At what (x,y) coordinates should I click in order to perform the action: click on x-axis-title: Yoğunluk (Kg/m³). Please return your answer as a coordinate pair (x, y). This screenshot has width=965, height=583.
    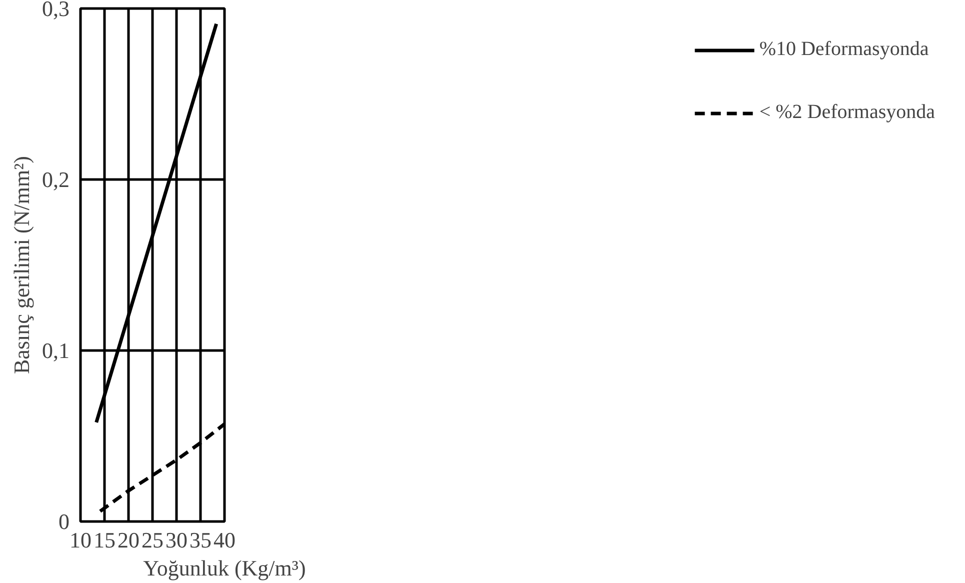
    Looking at the image, I should click on (224, 568).